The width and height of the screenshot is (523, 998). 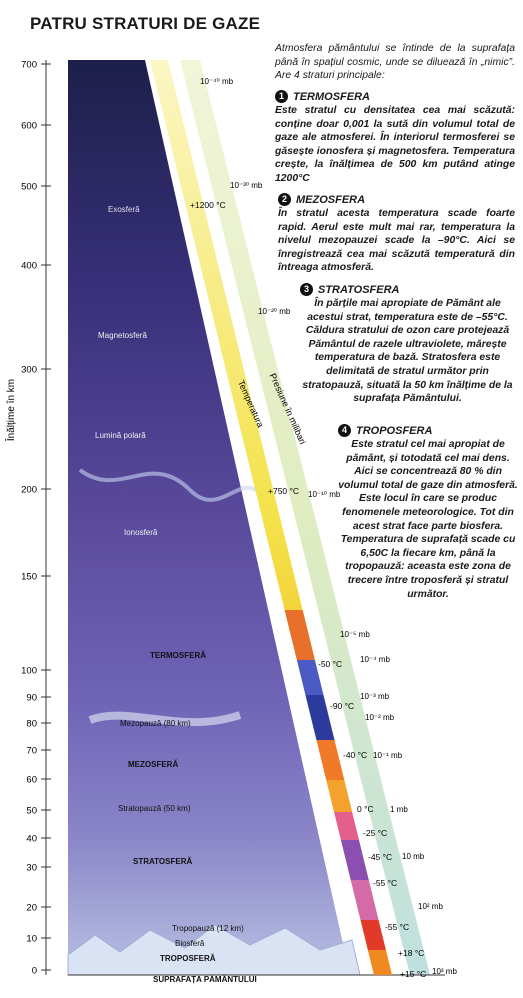 I want to click on pressure-label: 10⁻⁴⁰ mb, so click(x=217, y=81).